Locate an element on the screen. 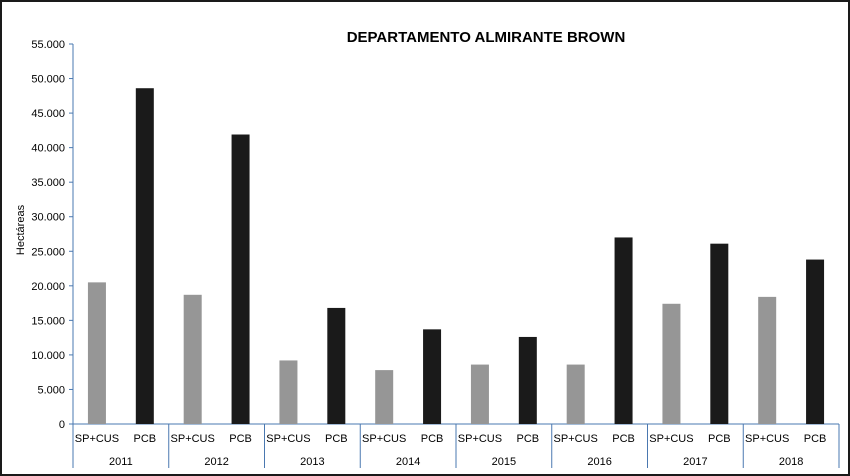 The width and height of the screenshot is (850, 476). y-tick-label: 40.000 is located at coordinates (48, 149).